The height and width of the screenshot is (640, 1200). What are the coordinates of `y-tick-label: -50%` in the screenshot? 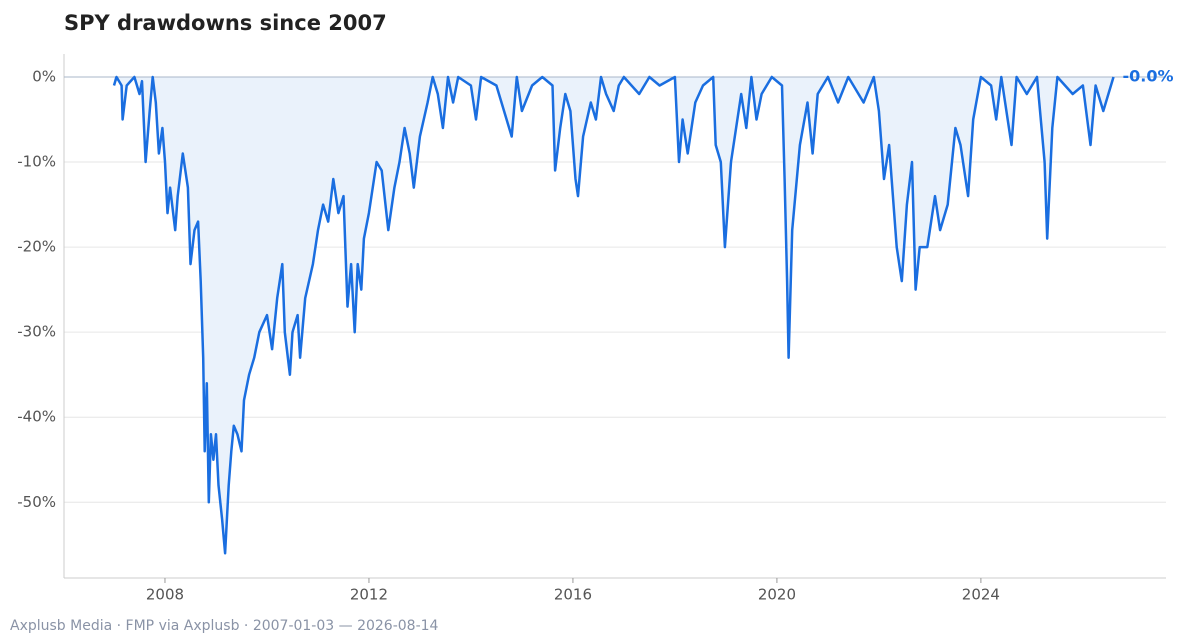 It's located at (36, 502).